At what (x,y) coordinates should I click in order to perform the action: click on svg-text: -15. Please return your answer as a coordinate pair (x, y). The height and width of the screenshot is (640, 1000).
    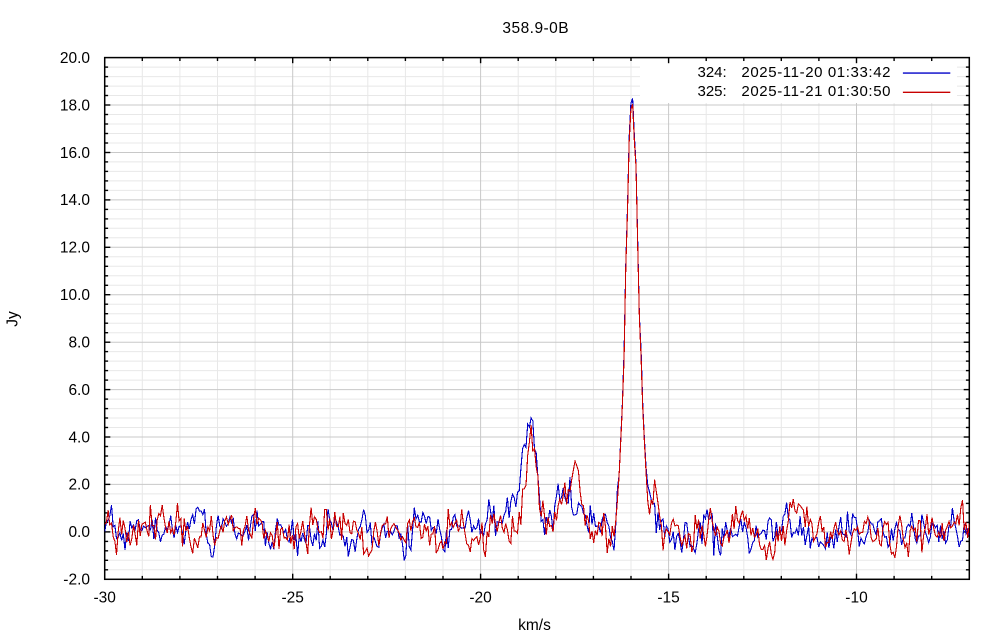
    Looking at the image, I should click on (668, 598).